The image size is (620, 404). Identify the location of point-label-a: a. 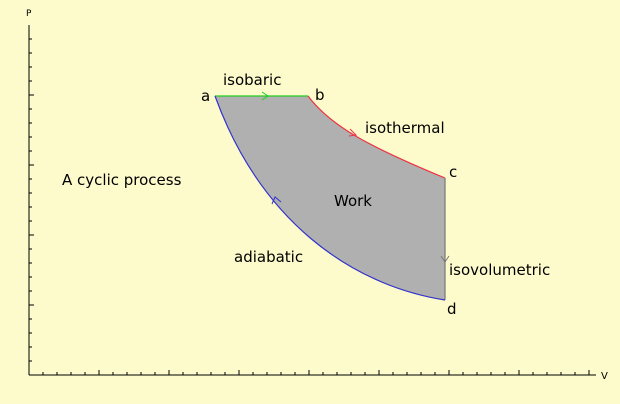
(205, 96).